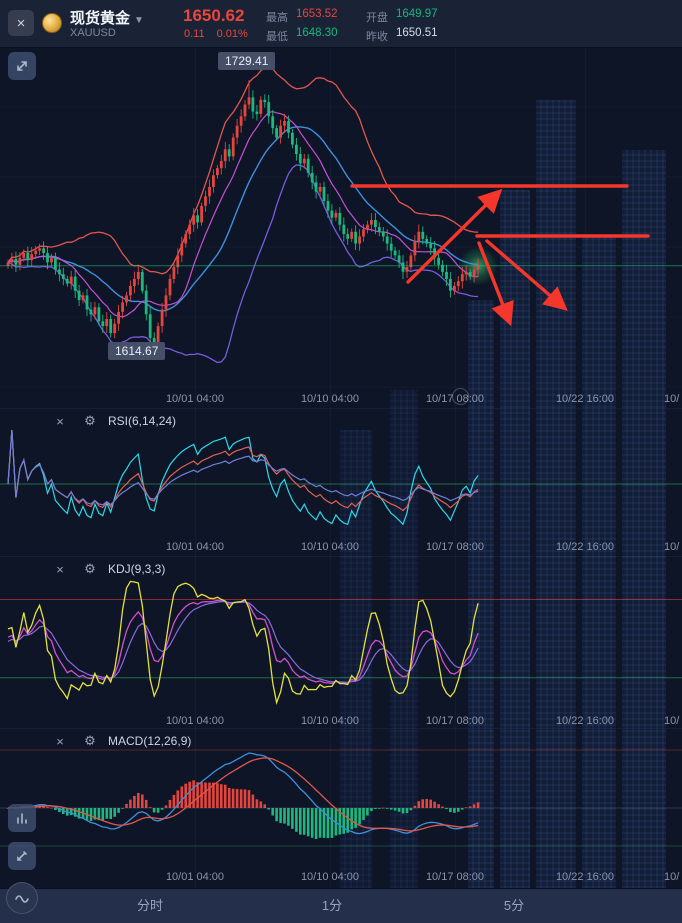  I want to click on low-price-tag: 1614.67, so click(137, 351).